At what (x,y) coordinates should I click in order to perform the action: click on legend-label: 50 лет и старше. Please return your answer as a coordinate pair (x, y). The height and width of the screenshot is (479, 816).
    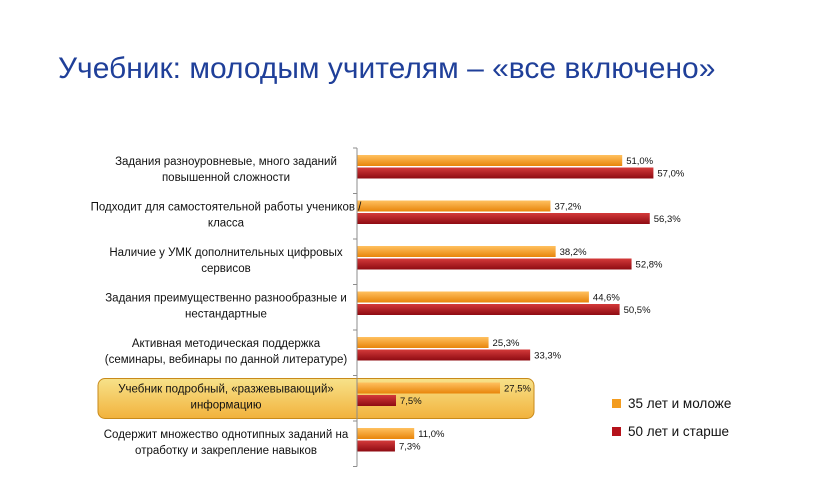
    Looking at the image, I should click on (678, 431).